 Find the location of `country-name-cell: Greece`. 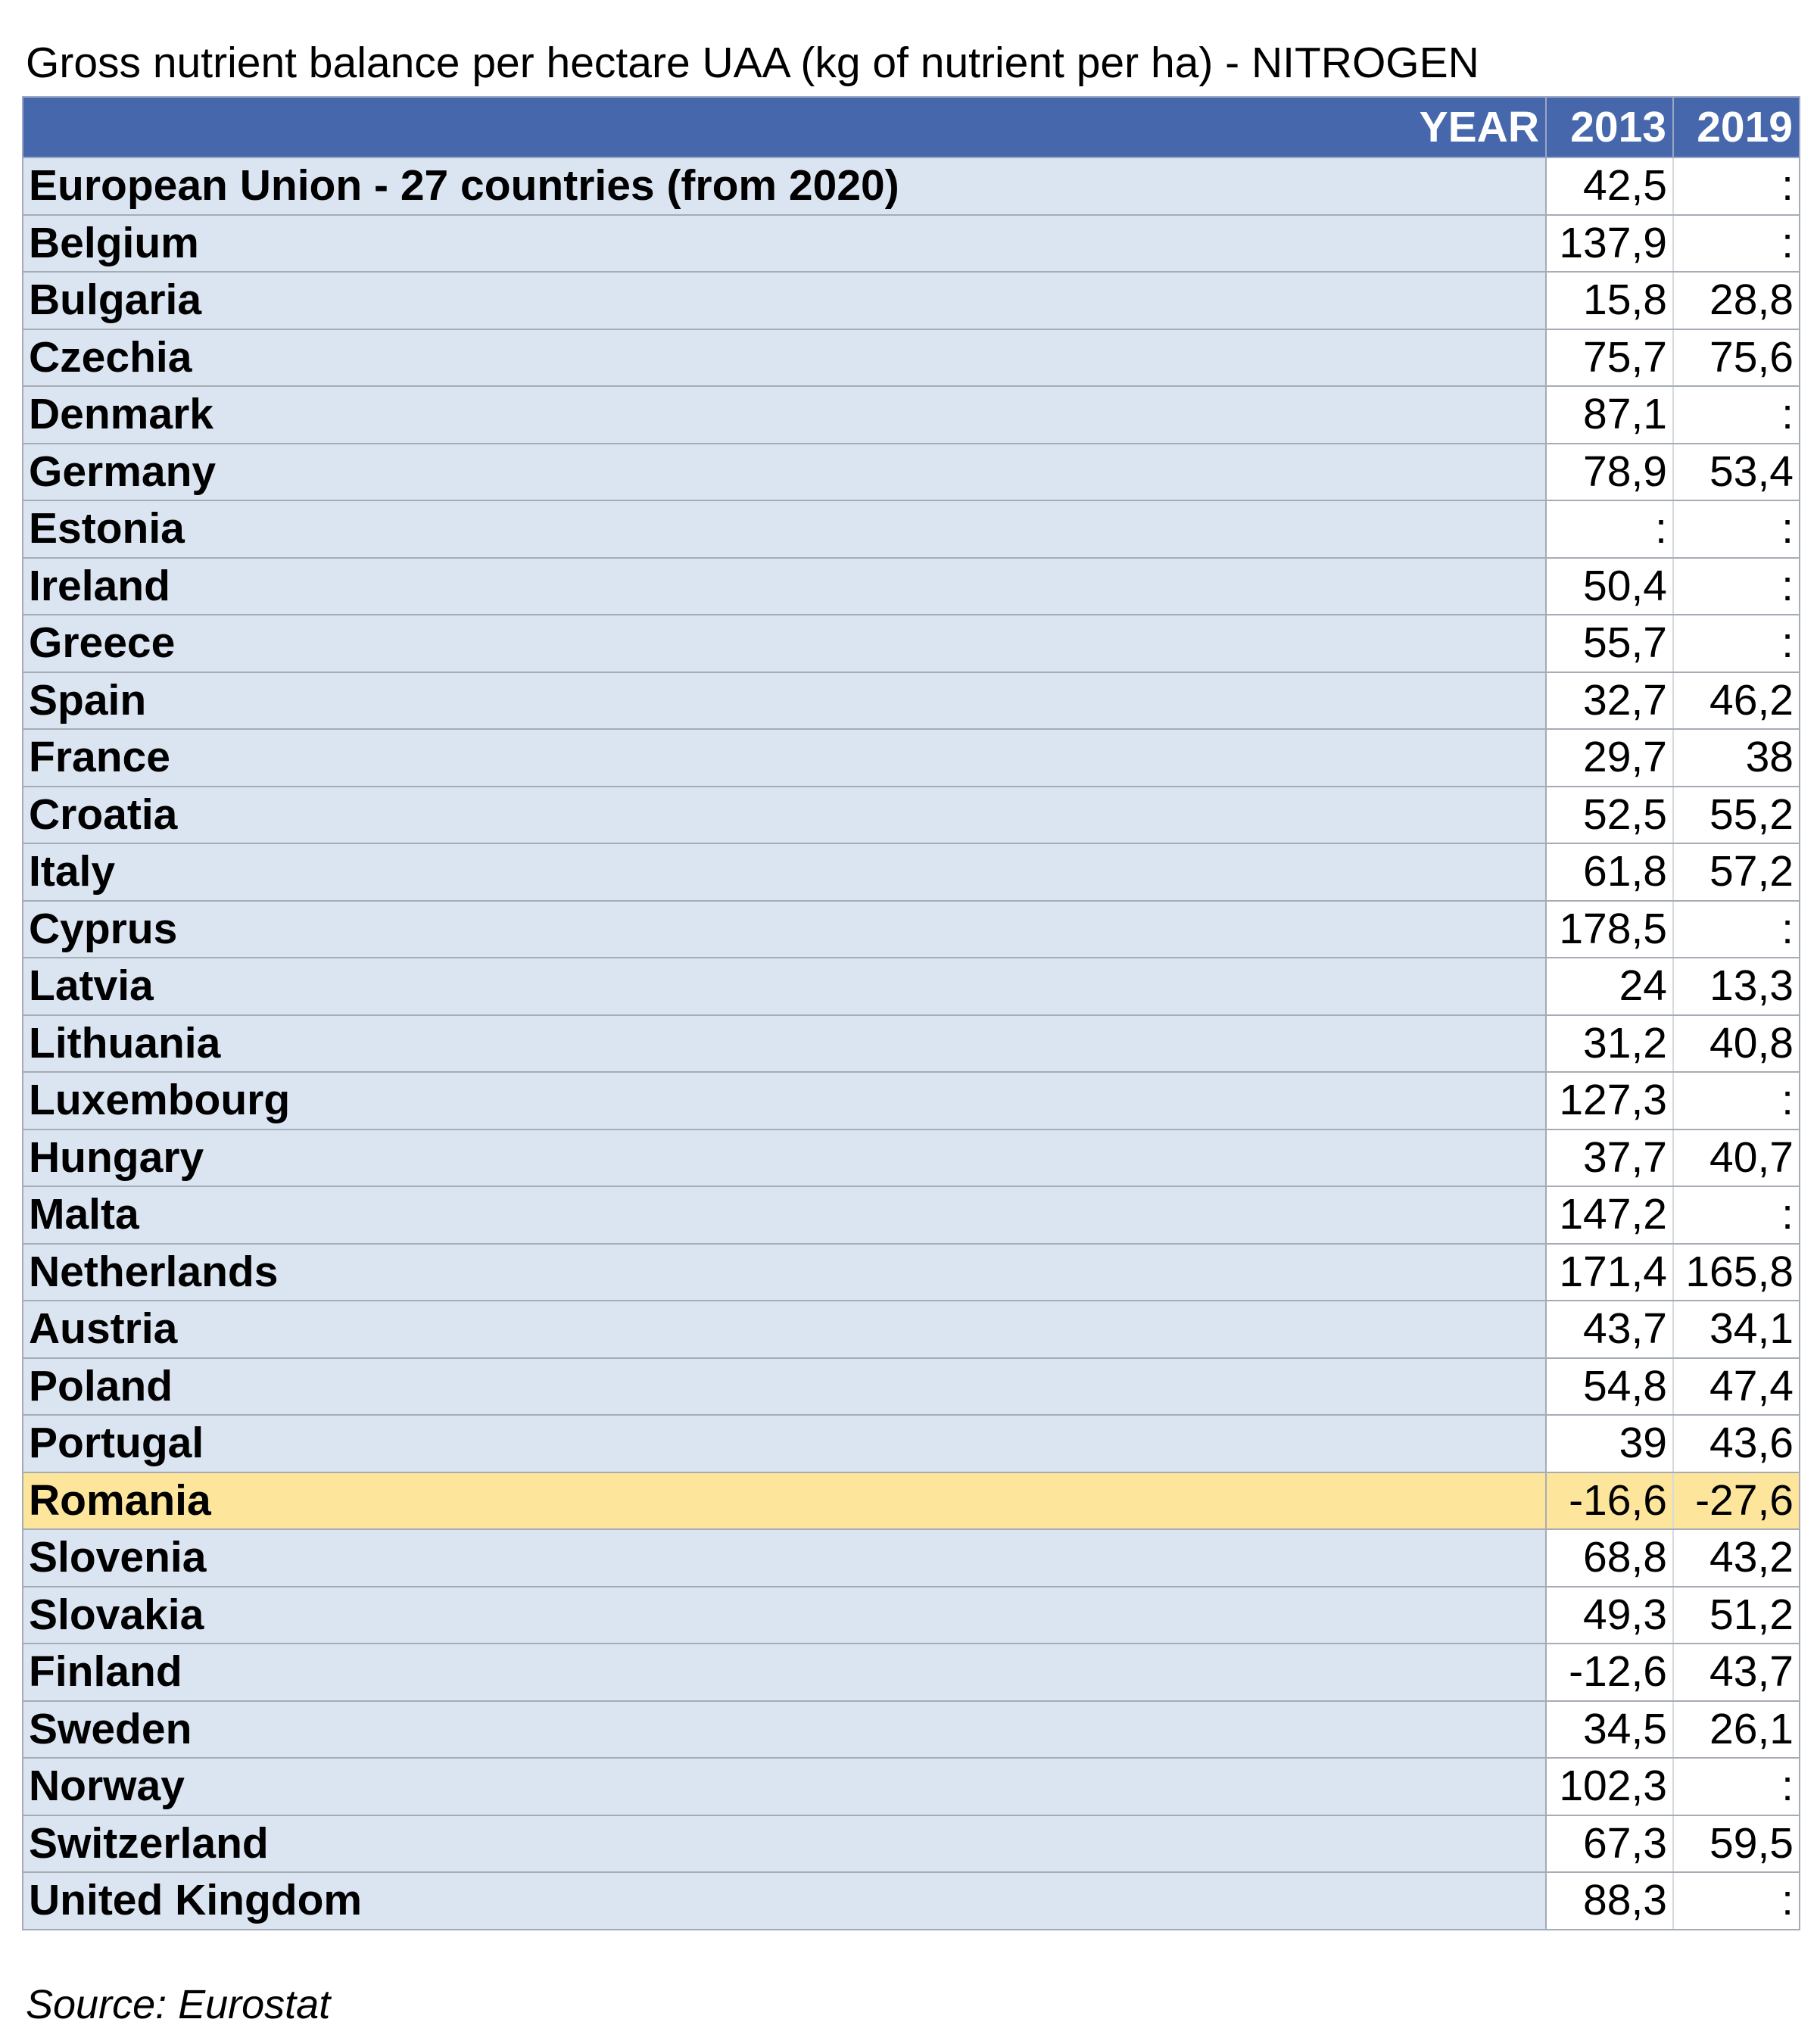

country-name-cell: Greece is located at coordinates (785, 643).